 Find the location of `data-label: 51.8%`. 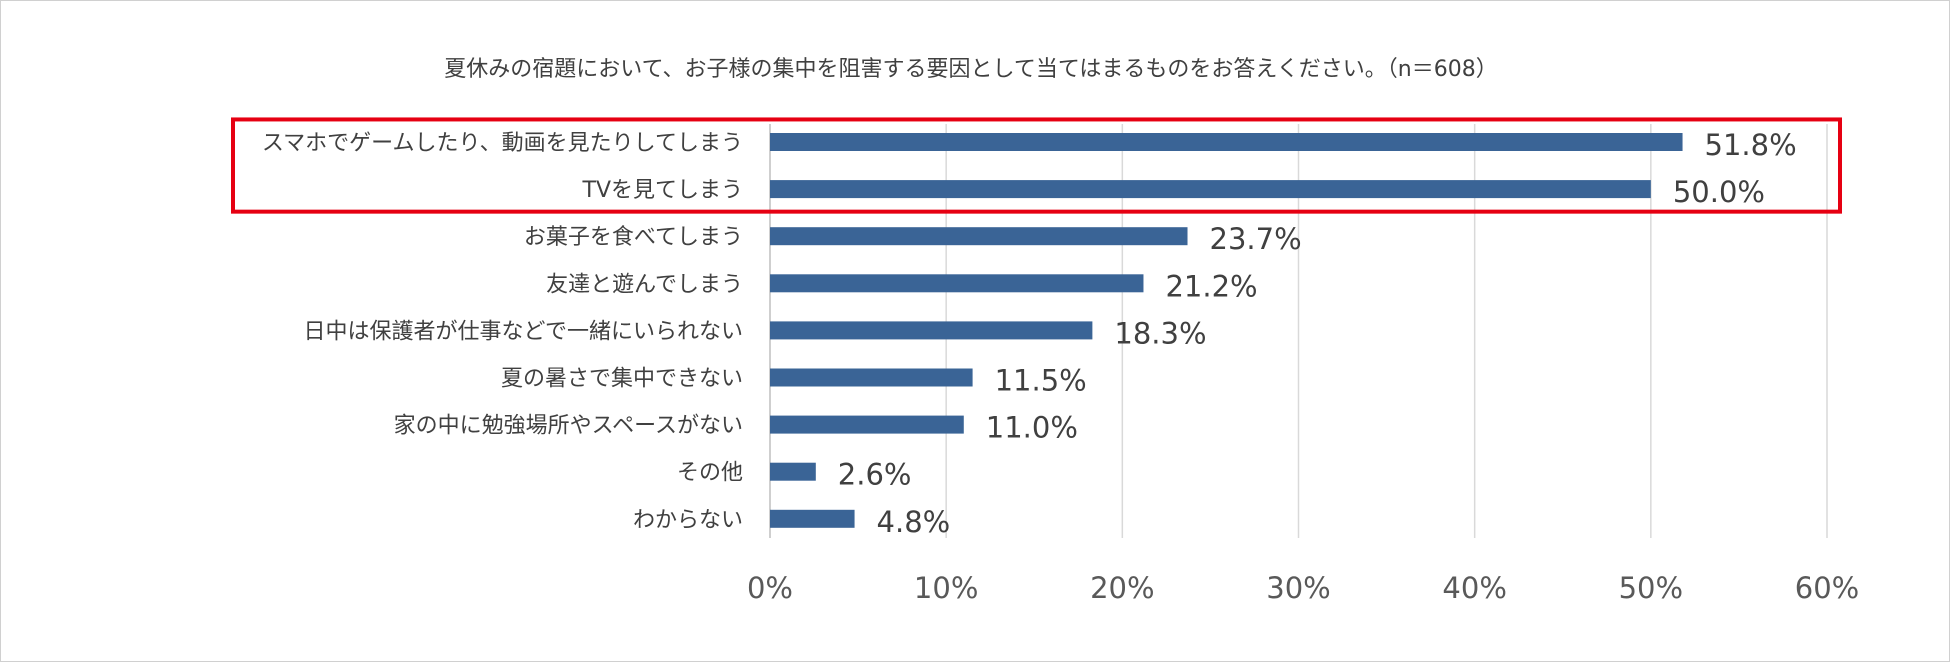

data-label: 51.8% is located at coordinates (1751, 145).